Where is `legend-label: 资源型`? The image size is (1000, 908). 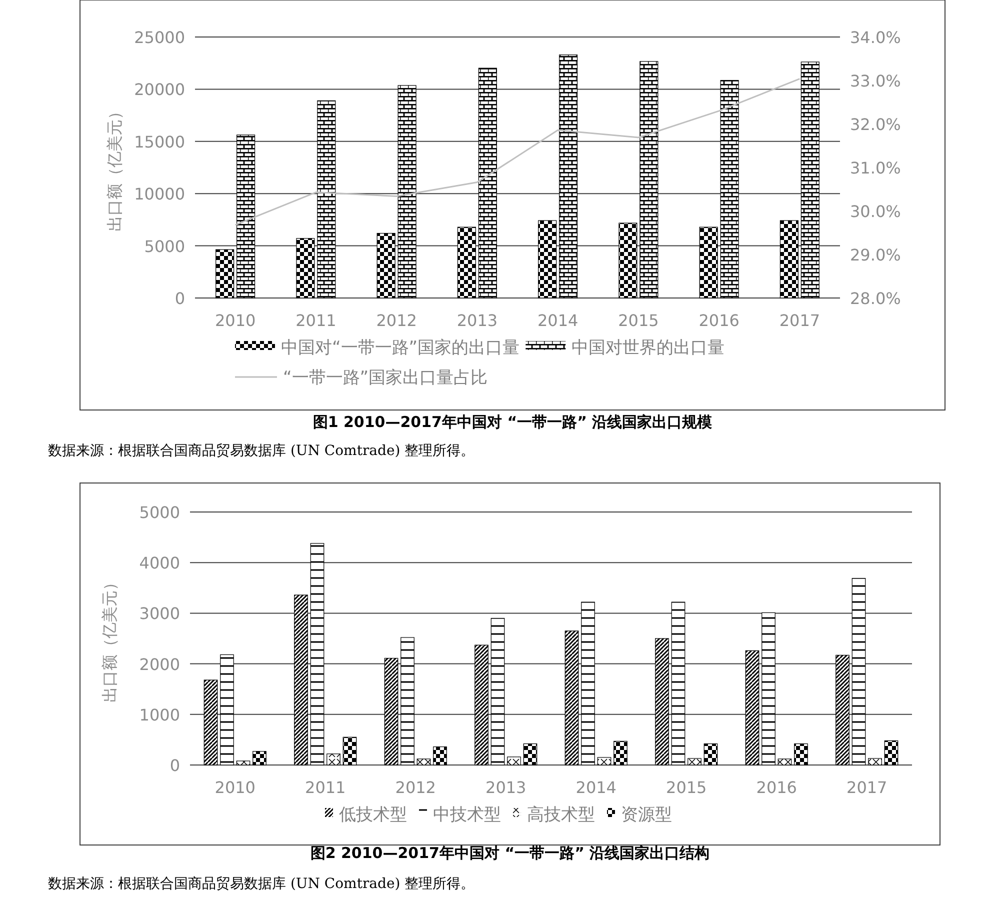
legend-label: 资源型 is located at coordinates (646, 815).